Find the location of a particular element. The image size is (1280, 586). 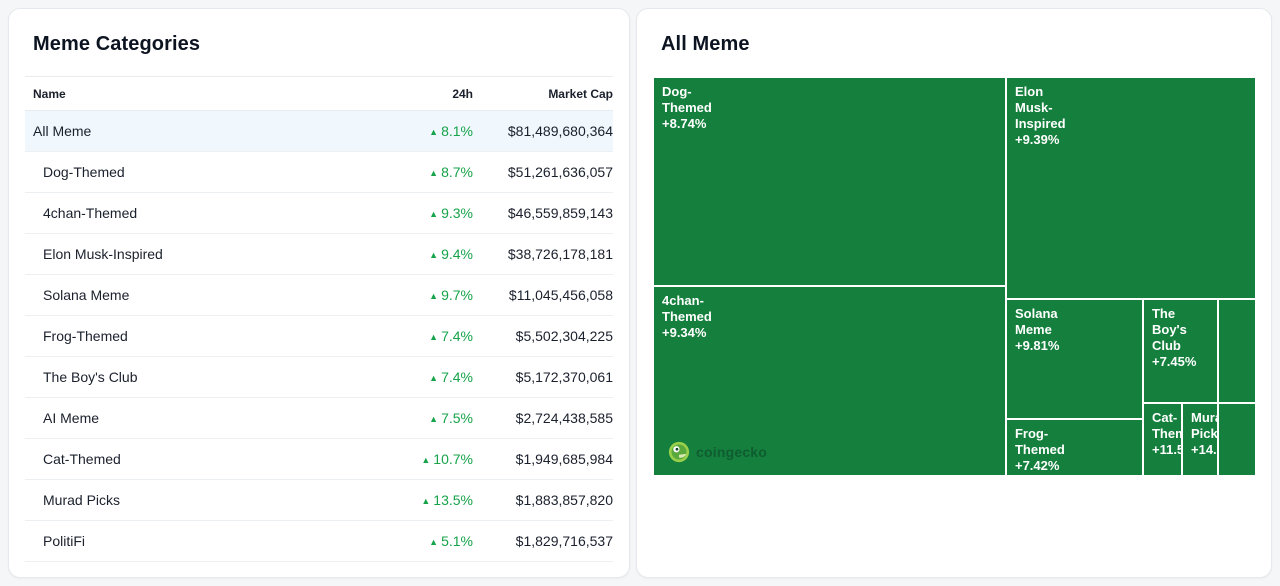

market-cap-value: $1,883,857,820 is located at coordinates (564, 500).